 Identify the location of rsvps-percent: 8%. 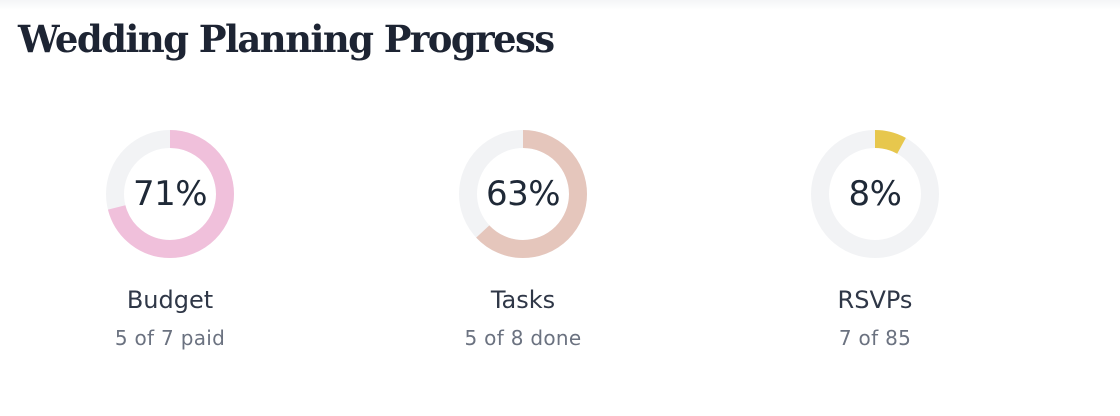
(875, 194).